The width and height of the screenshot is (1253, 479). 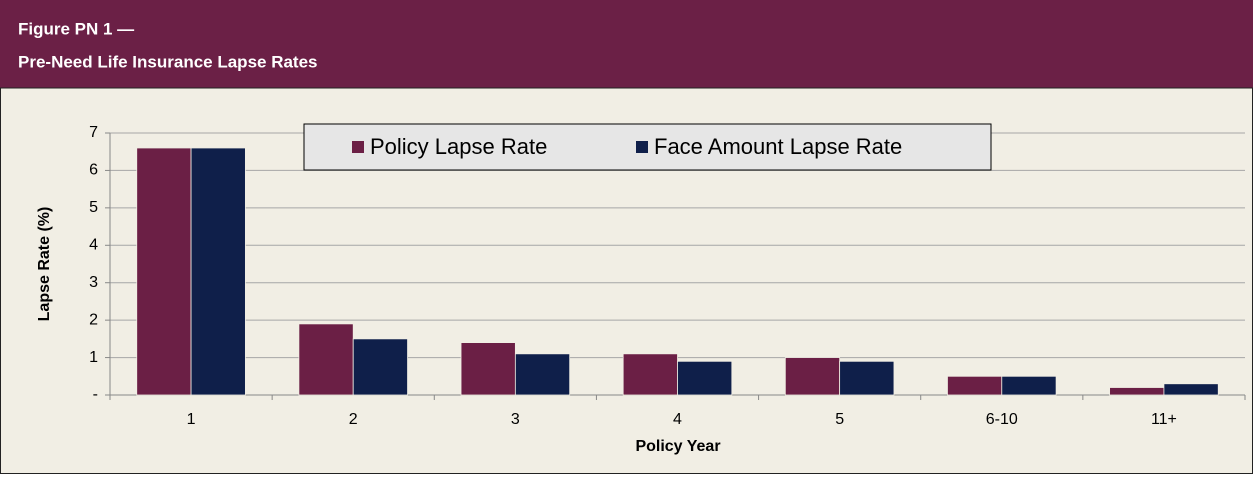 What do you see at coordinates (93, 282) in the screenshot?
I see `y-tick-label: 3` at bounding box center [93, 282].